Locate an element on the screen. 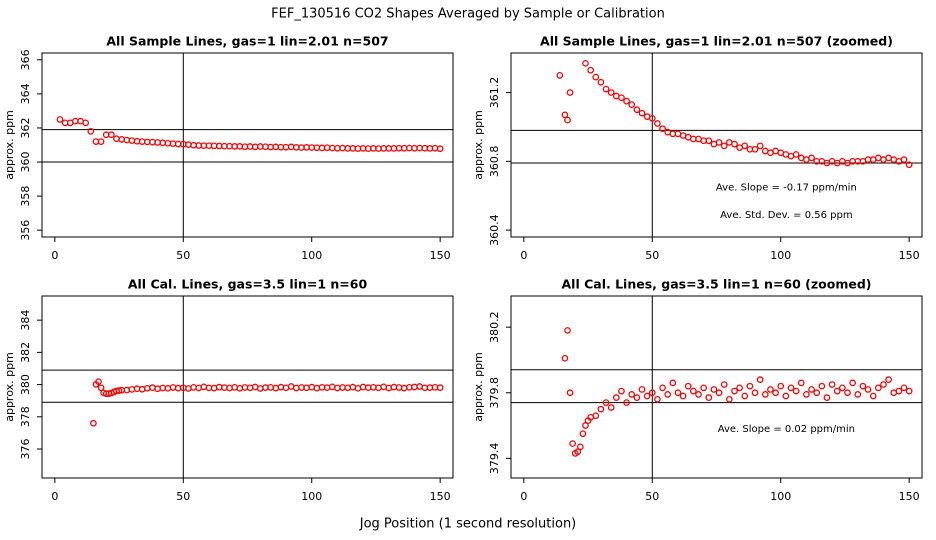 This screenshot has width=936, height=540. y-tick-label: 361.2 is located at coordinates (494, 93).